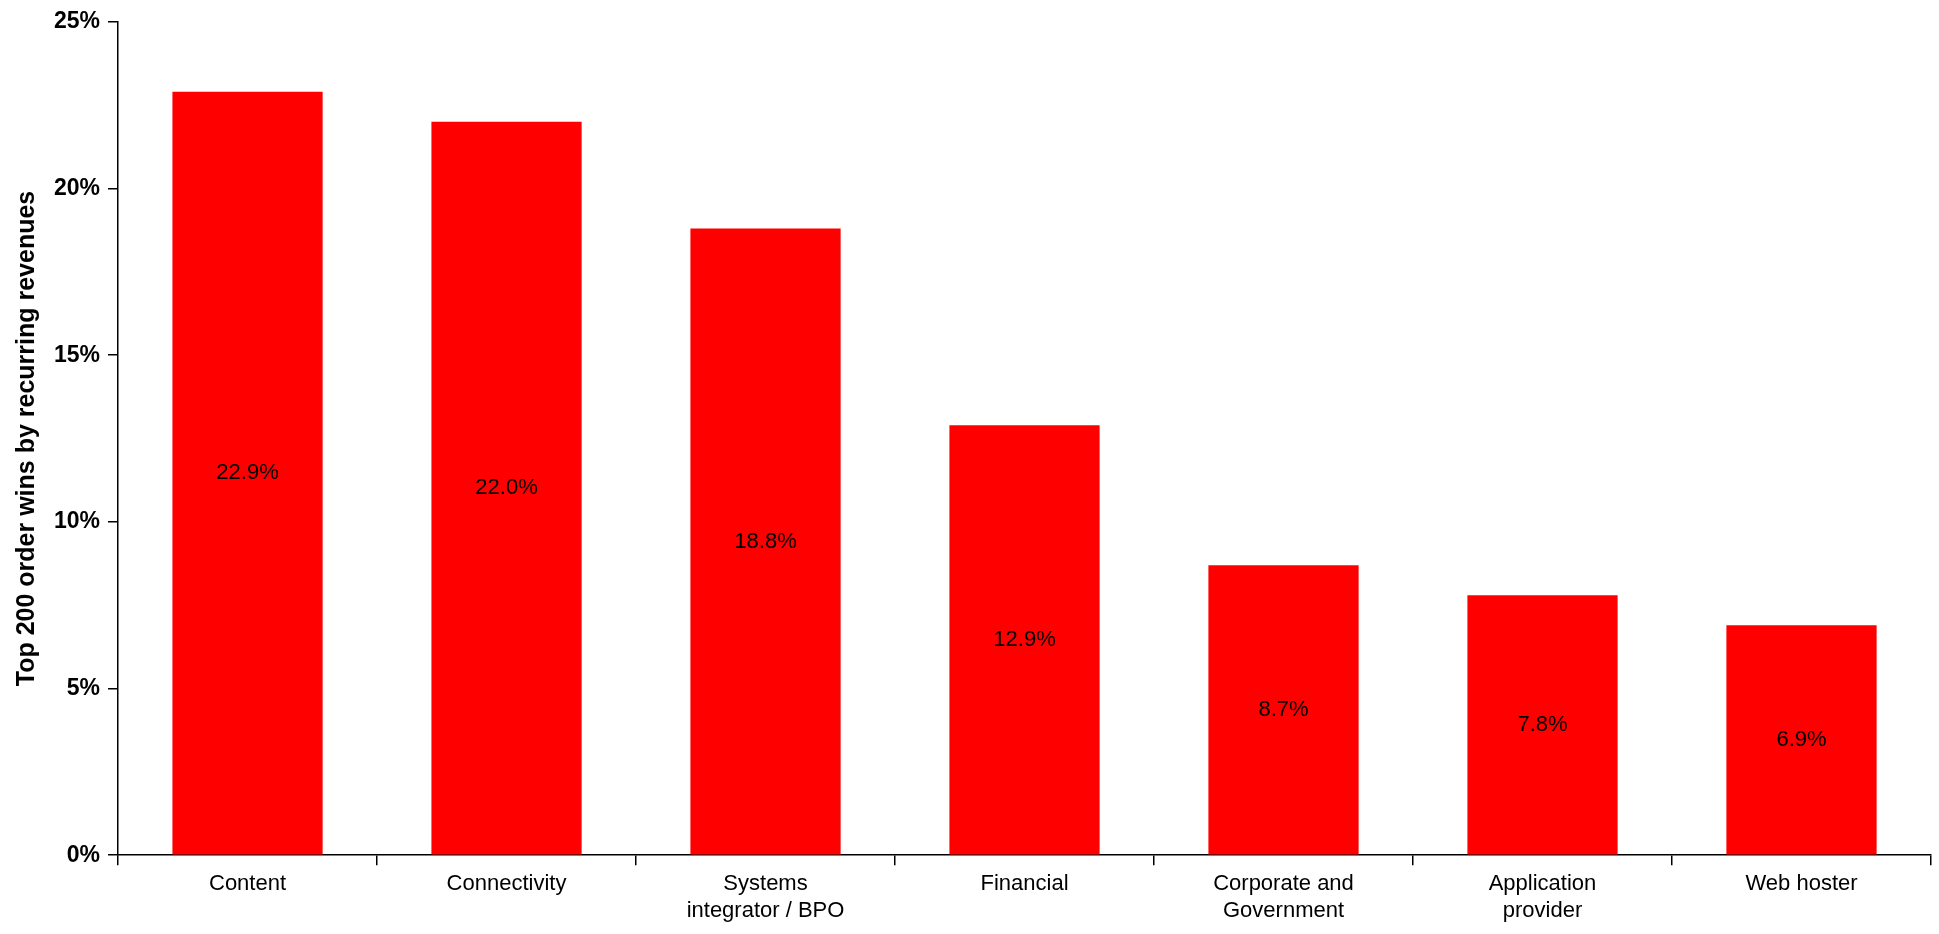  I want to click on data-label: 22.0%, so click(506, 487).